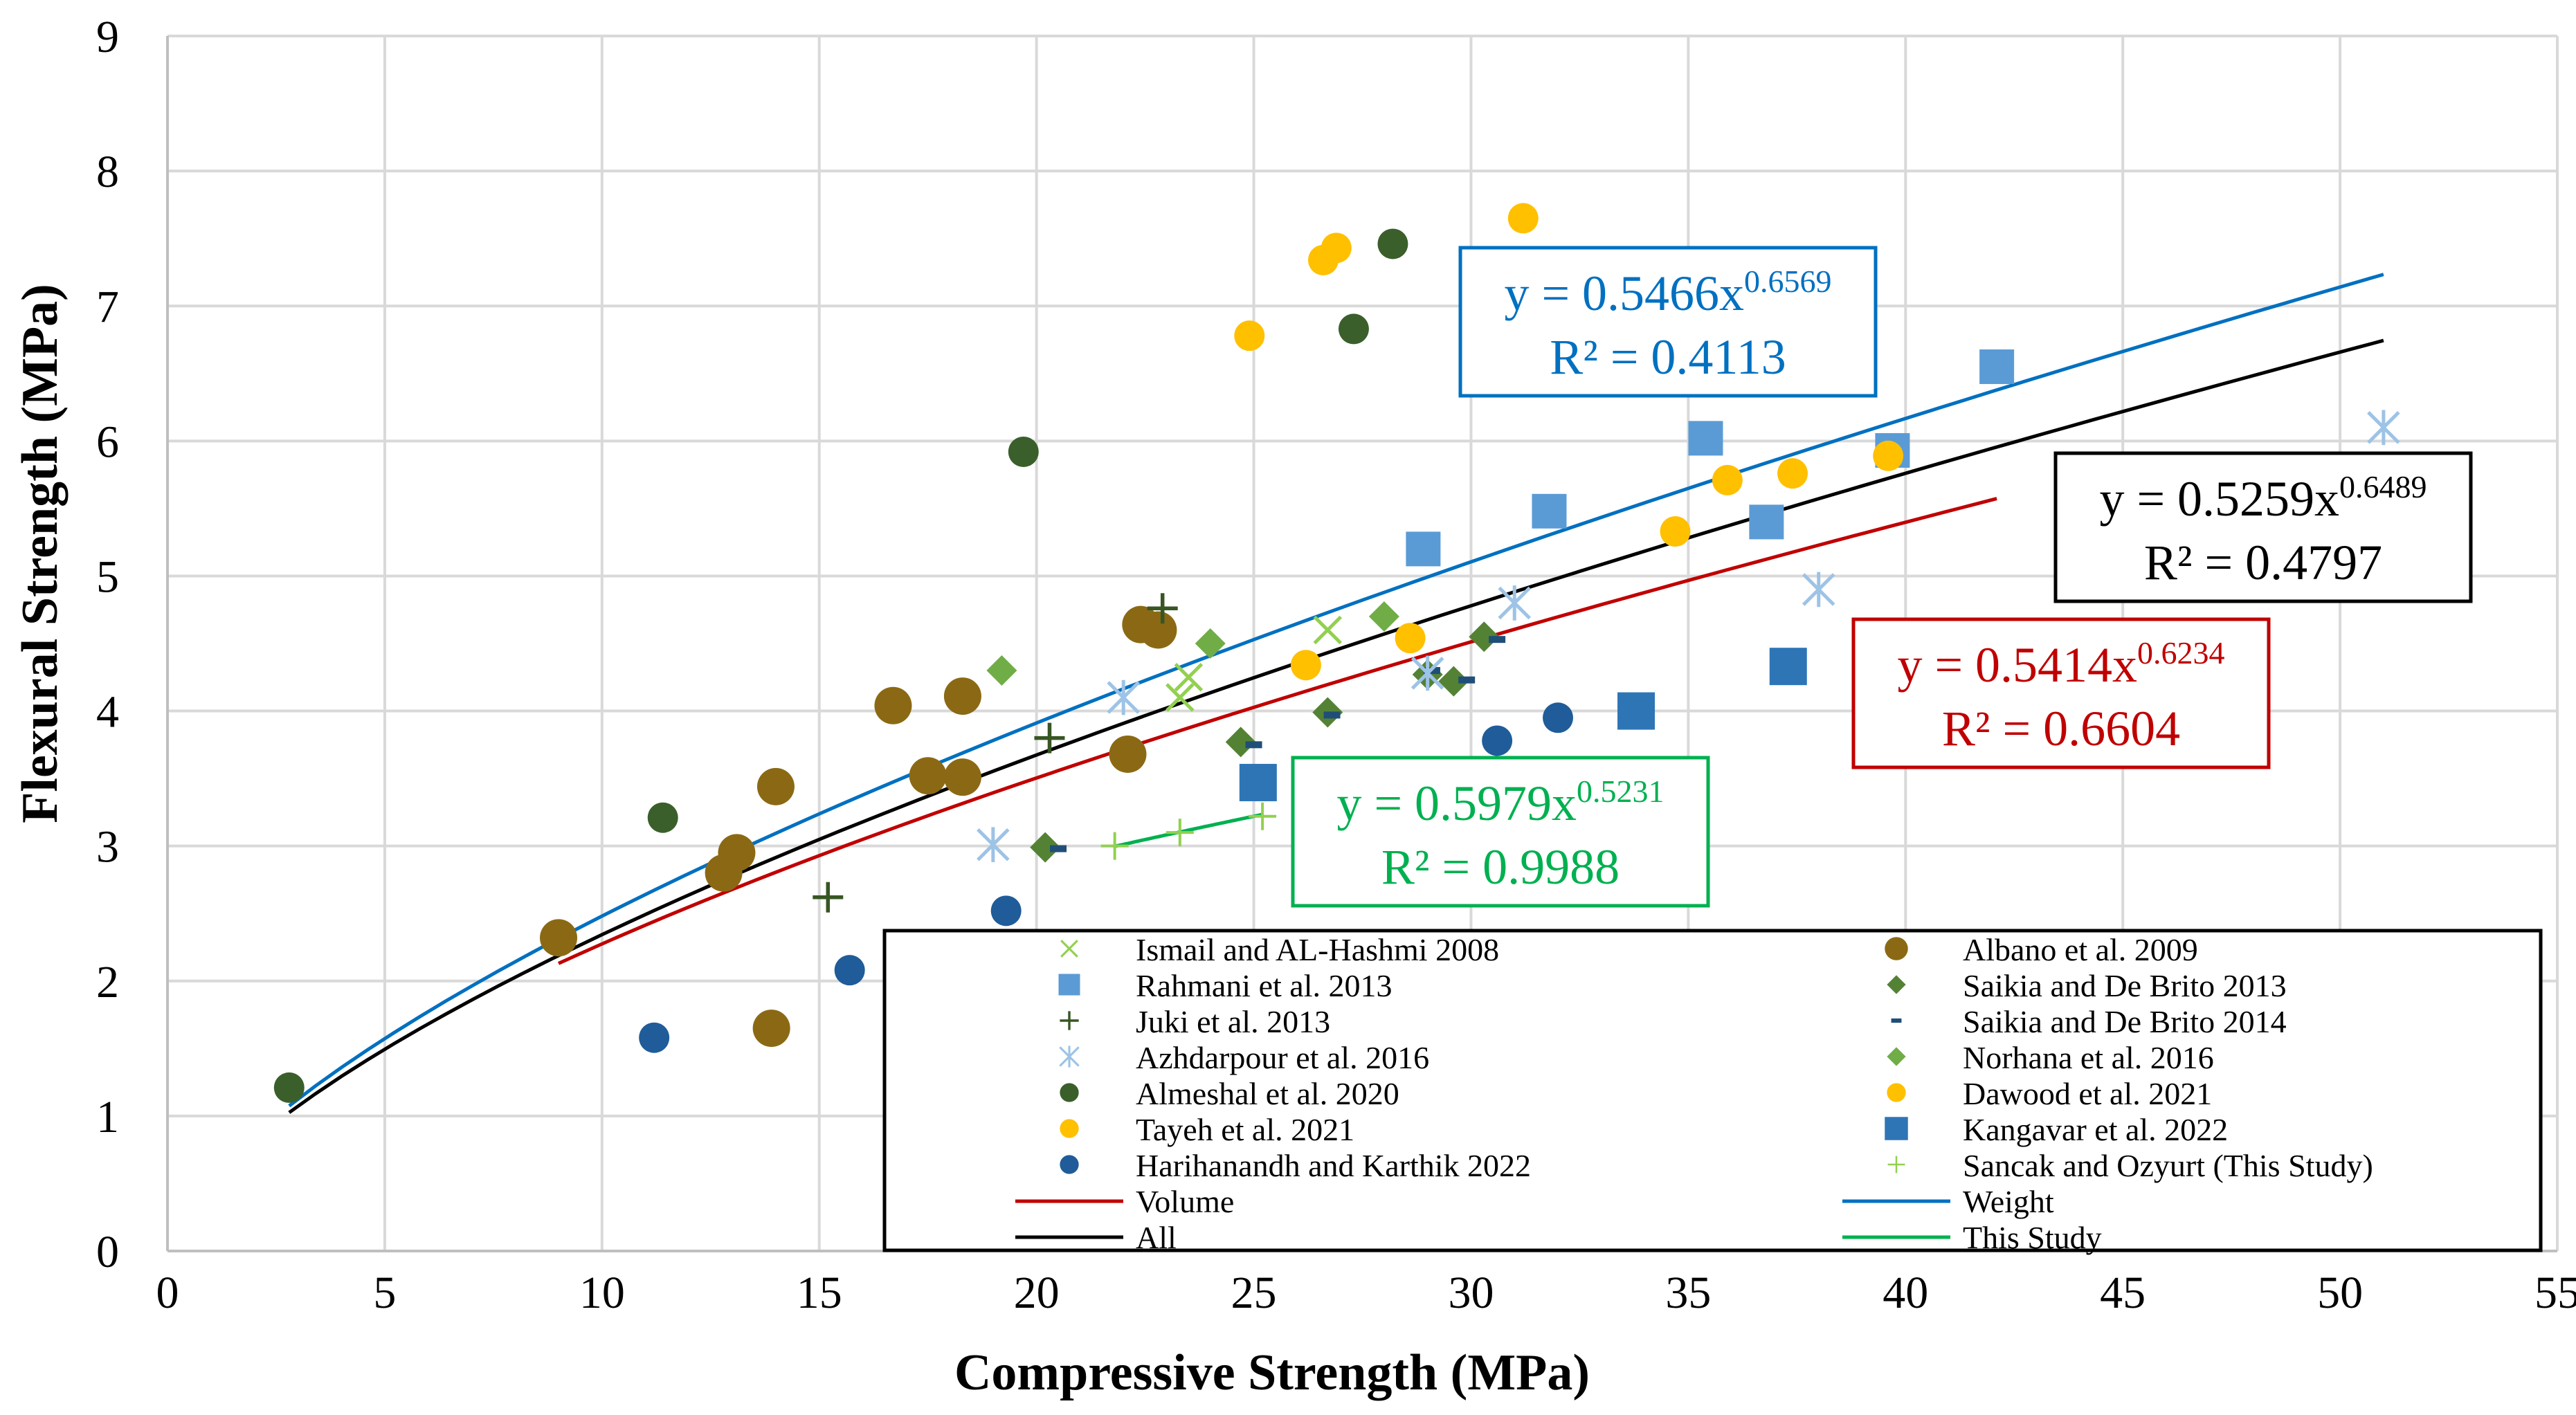  I want to click on y-tick-label: 8, so click(107, 172).